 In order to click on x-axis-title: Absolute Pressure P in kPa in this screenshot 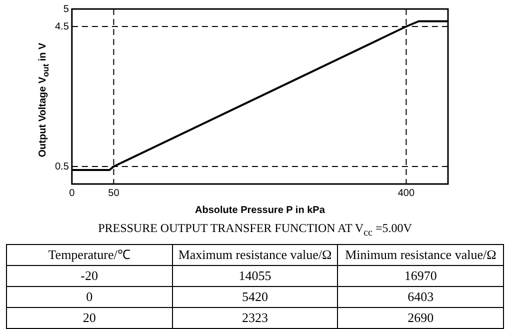, I will do `click(260, 210)`.